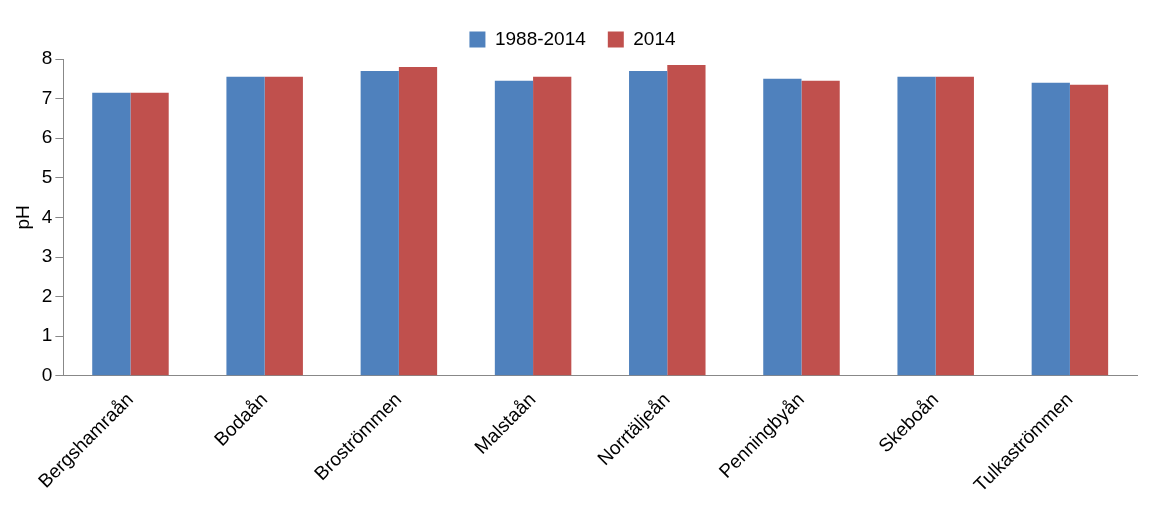 This screenshot has width=1155, height=508. I want to click on y-axis-title: pH, so click(22, 217).